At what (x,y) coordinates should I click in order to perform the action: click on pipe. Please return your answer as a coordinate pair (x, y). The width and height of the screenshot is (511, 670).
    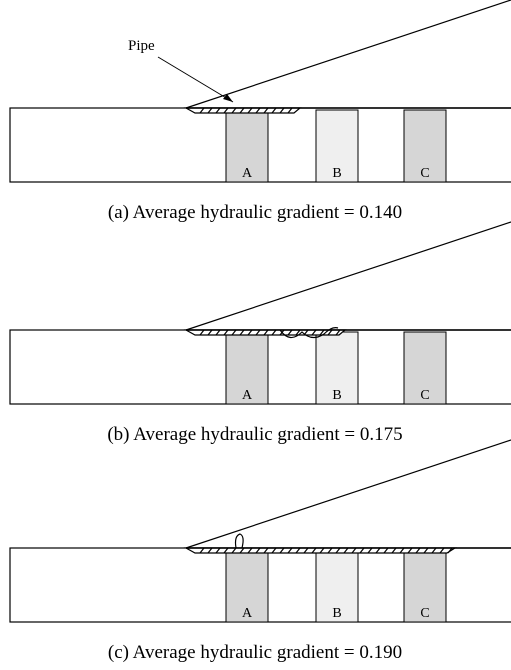
    Looking at the image, I should click on (242, 110).